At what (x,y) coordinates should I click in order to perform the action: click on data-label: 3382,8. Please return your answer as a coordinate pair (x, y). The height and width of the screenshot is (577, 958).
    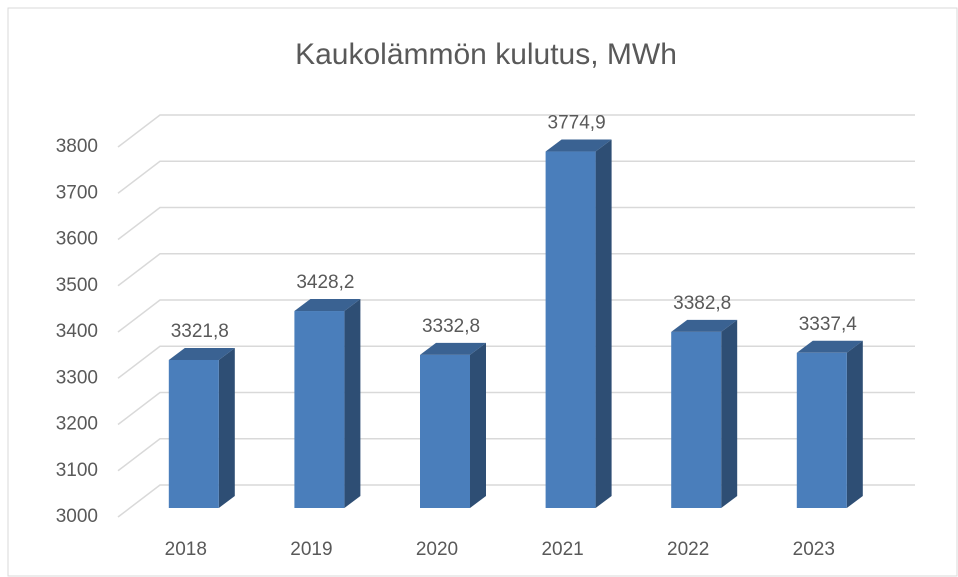
    Looking at the image, I should click on (702, 303).